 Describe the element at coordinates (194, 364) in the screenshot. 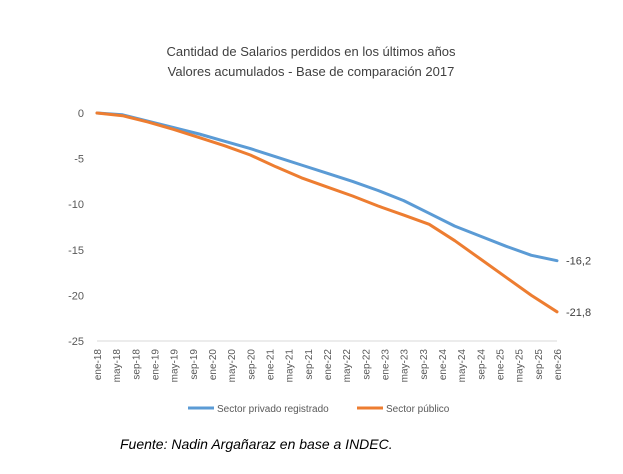

I see `x-tick-label: sep-19` at that location.